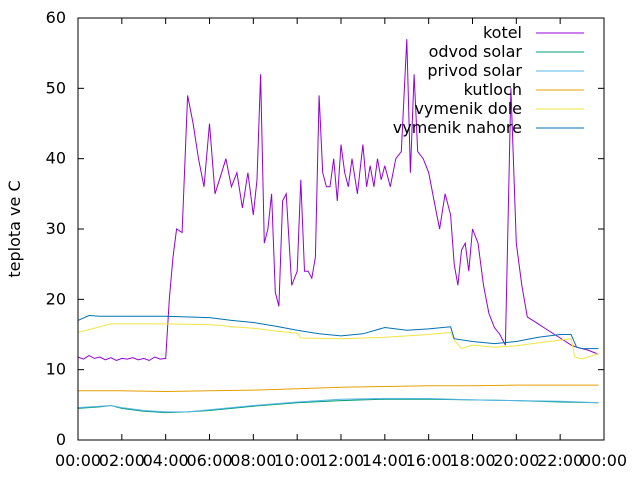  Describe the element at coordinates (56, 298) in the screenshot. I see `y-tick-label: 20` at that location.